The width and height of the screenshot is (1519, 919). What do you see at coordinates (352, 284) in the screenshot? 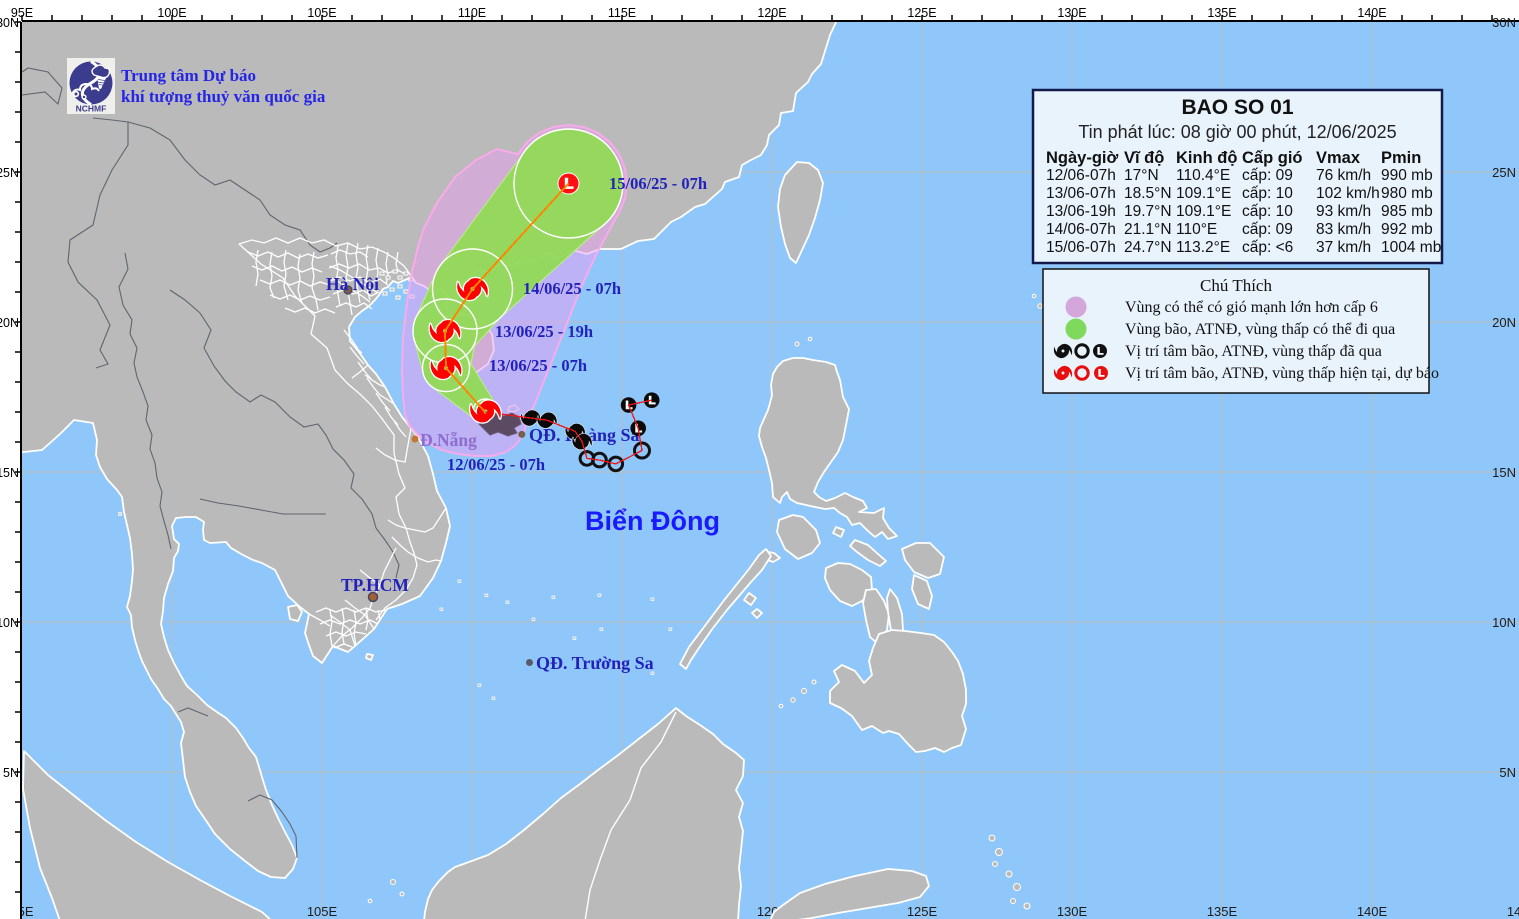
I see `svg-text: Hà Nội` at bounding box center [352, 284].